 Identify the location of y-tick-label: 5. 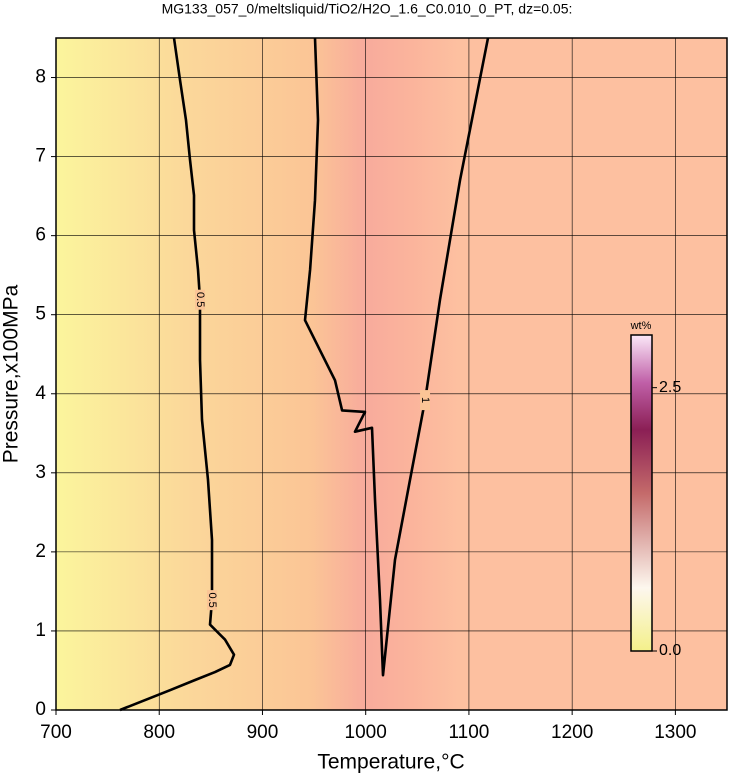
(40, 314).